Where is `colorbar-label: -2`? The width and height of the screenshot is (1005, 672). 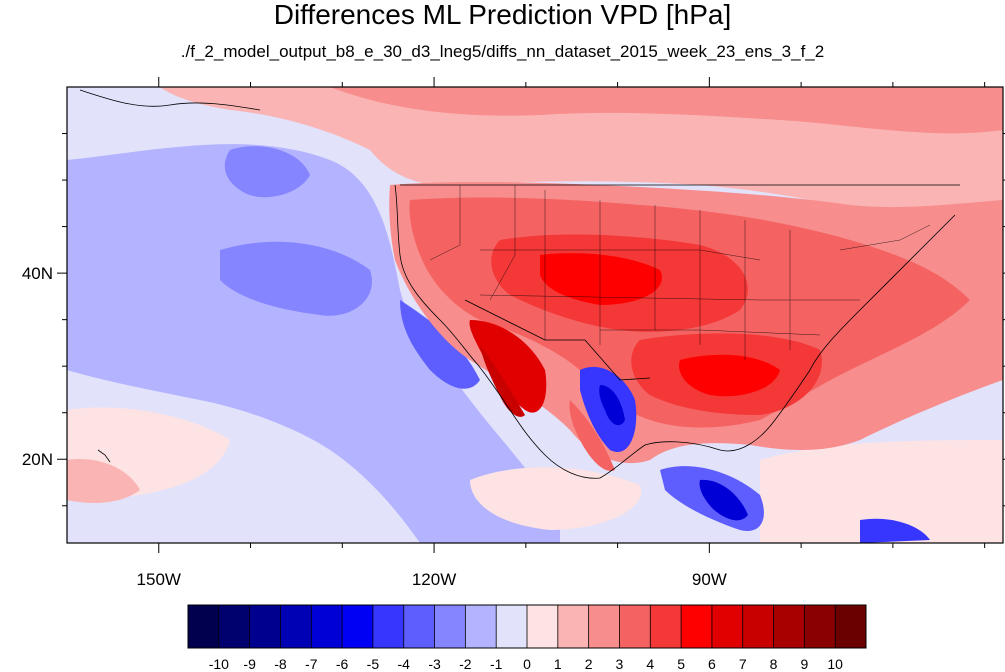 colorbar-label: -2 is located at coordinates (465, 664).